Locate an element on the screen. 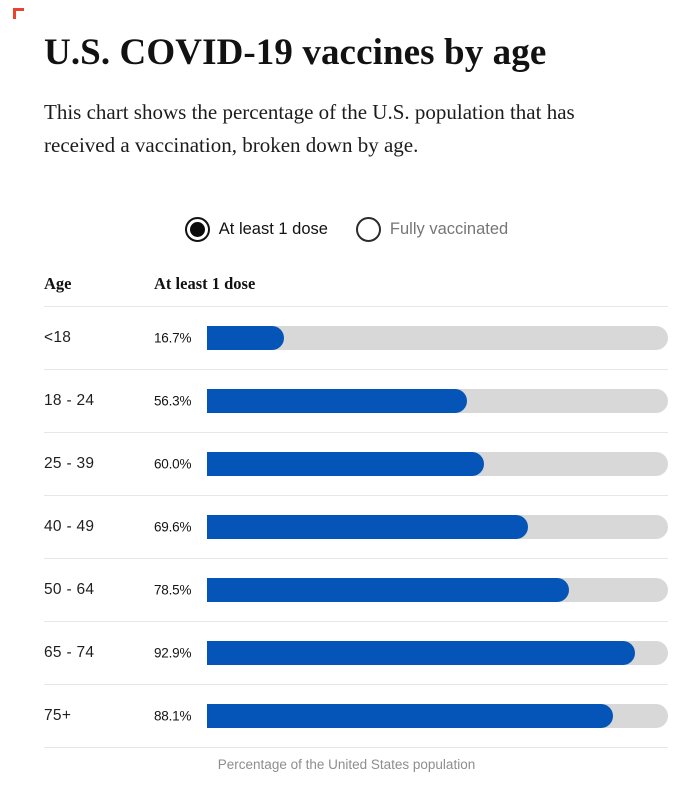 Image resolution: width=693 pixels, height=786 pixels. percent-label: 78.5% is located at coordinates (173, 590).